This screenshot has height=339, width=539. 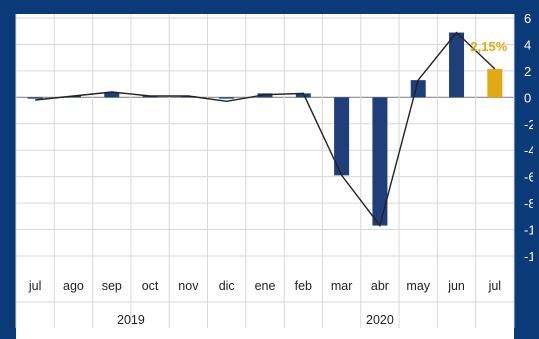 I want to click on x-group-label: 2019, so click(x=131, y=320).